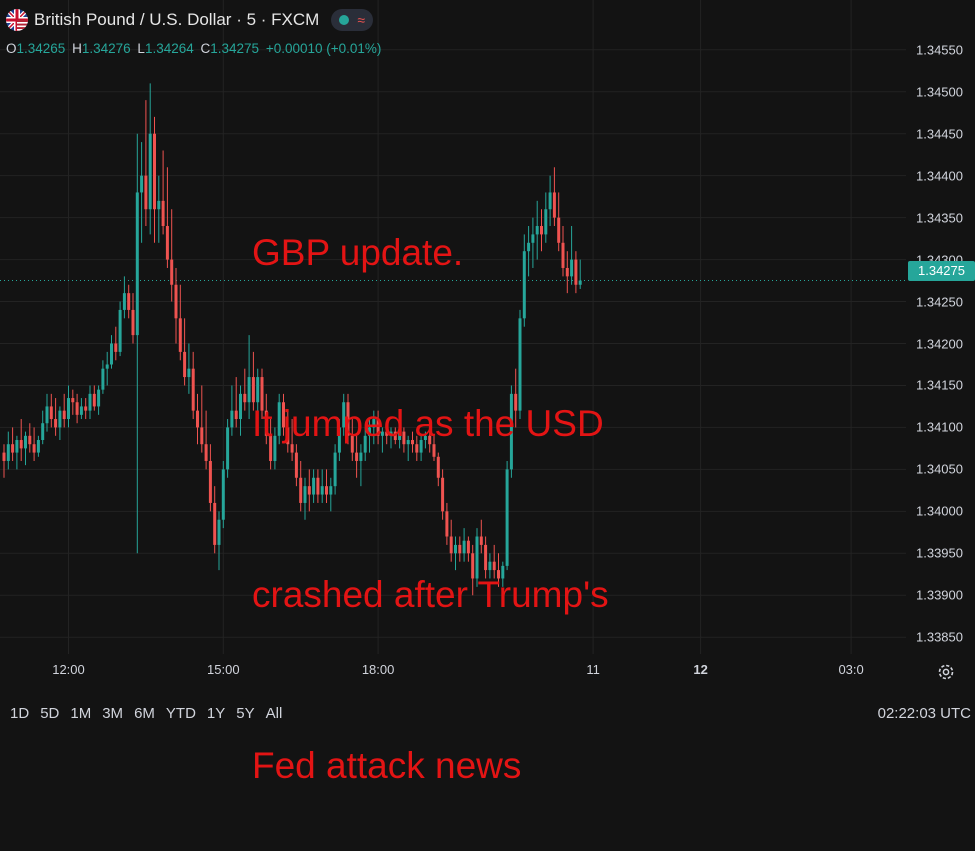 The width and height of the screenshot is (975, 851). I want to click on y-tick-label: 1.34550, so click(939, 50).